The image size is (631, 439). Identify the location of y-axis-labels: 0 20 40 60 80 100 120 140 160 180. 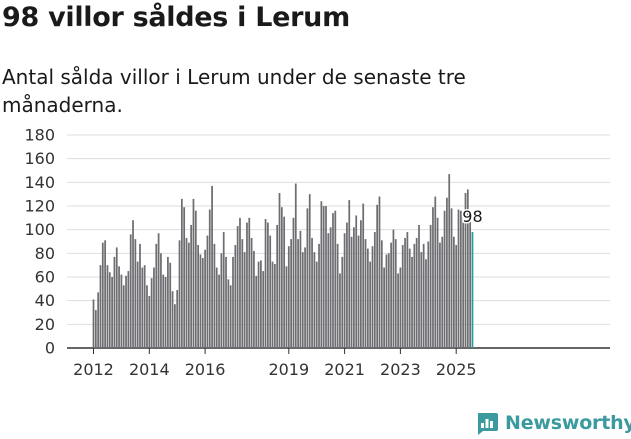
(39, 242).